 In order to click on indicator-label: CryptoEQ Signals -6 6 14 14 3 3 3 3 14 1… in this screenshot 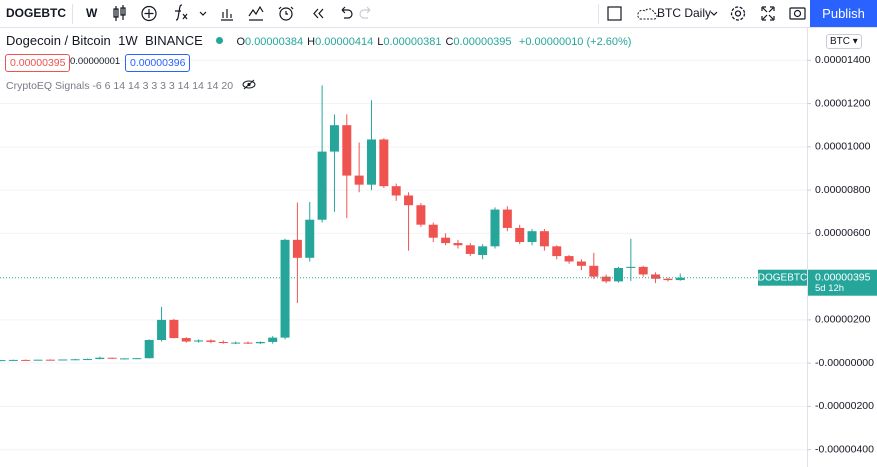, I will do `click(120, 86)`.